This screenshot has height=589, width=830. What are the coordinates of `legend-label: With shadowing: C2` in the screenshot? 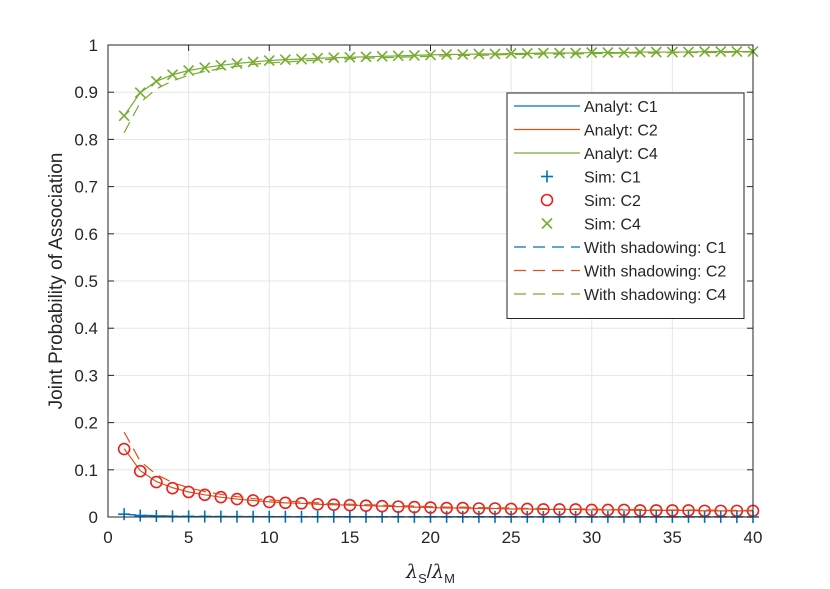 It's located at (655, 272).